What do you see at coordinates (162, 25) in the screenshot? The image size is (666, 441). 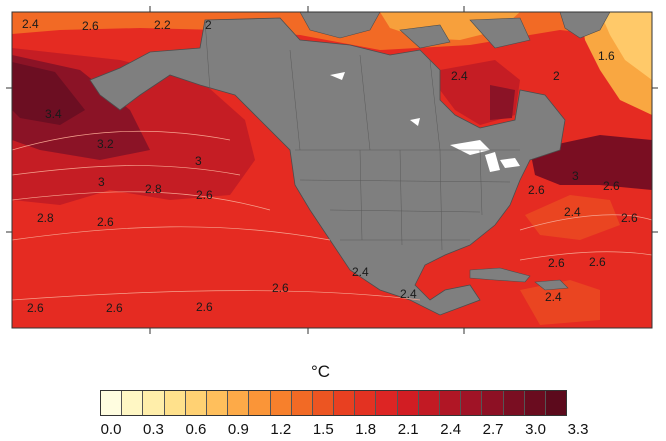 I see `contour-label: 2.2` at bounding box center [162, 25].